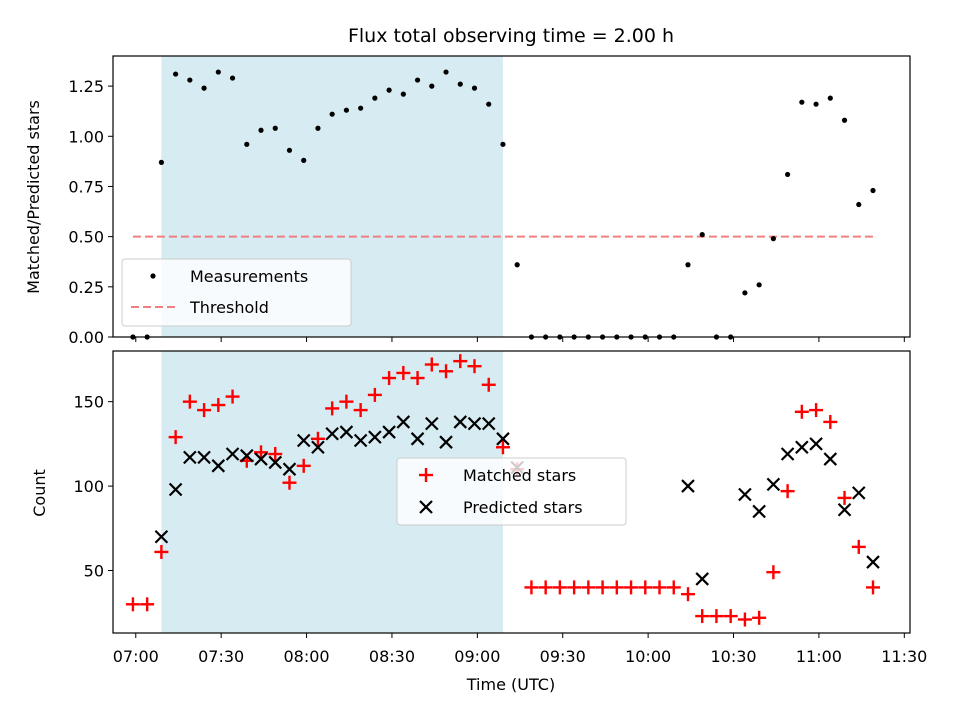 The image size is (960, 720). What do you see at coordinates (86, 136) in the screenshot?
I see `top-y-tick-label: 1.00` at bounding box center [86, 136].